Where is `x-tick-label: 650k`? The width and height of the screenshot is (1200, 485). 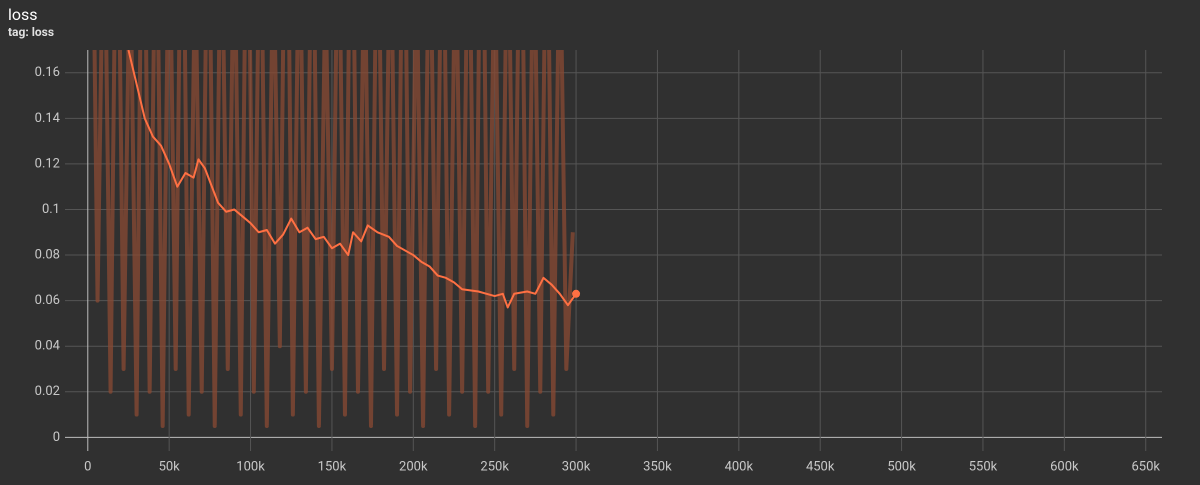
x-tick-label: 650k is located at coordinates (1145, 466).